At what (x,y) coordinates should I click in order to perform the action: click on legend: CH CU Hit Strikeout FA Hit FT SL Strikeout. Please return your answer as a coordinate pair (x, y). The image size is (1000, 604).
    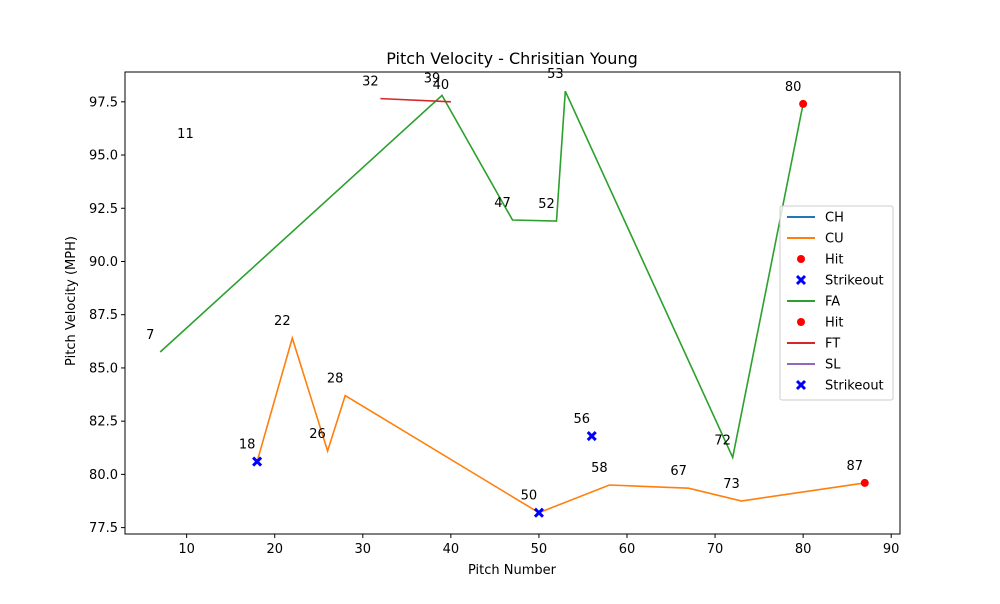
    Looking at the image, I should click on (836, 303).